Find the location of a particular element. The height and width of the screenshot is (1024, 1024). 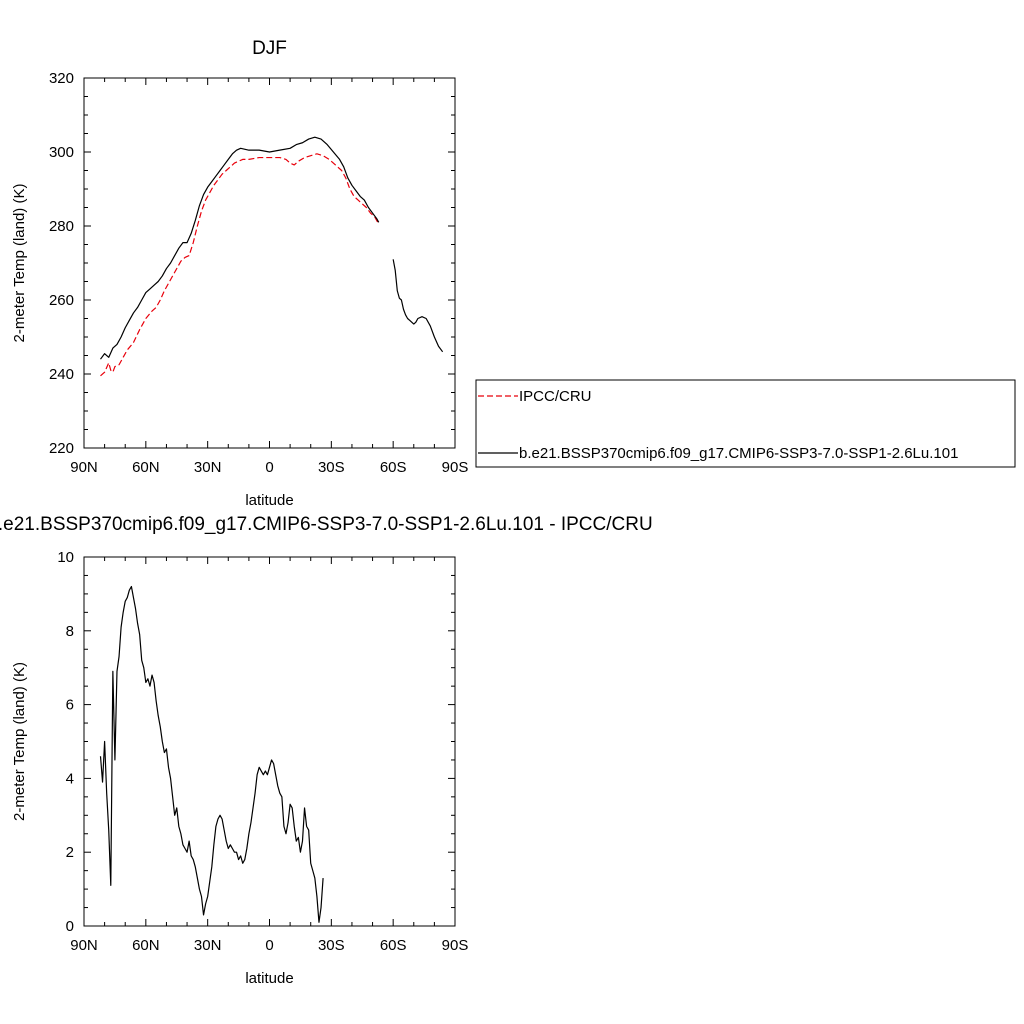

y-tick-label: 260 is located at coordinates (61, 300).